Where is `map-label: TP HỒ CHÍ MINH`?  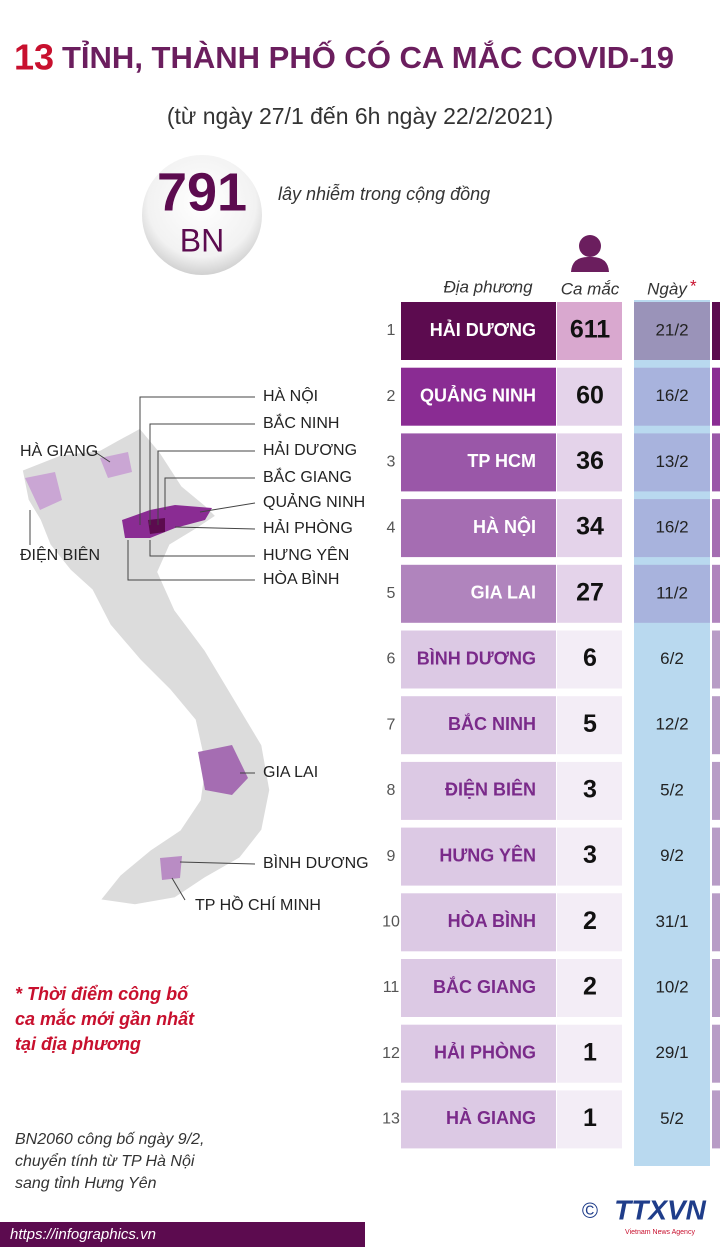
map-label: TP HỒ CHÍ MINH is located at coordinates (258, 904).